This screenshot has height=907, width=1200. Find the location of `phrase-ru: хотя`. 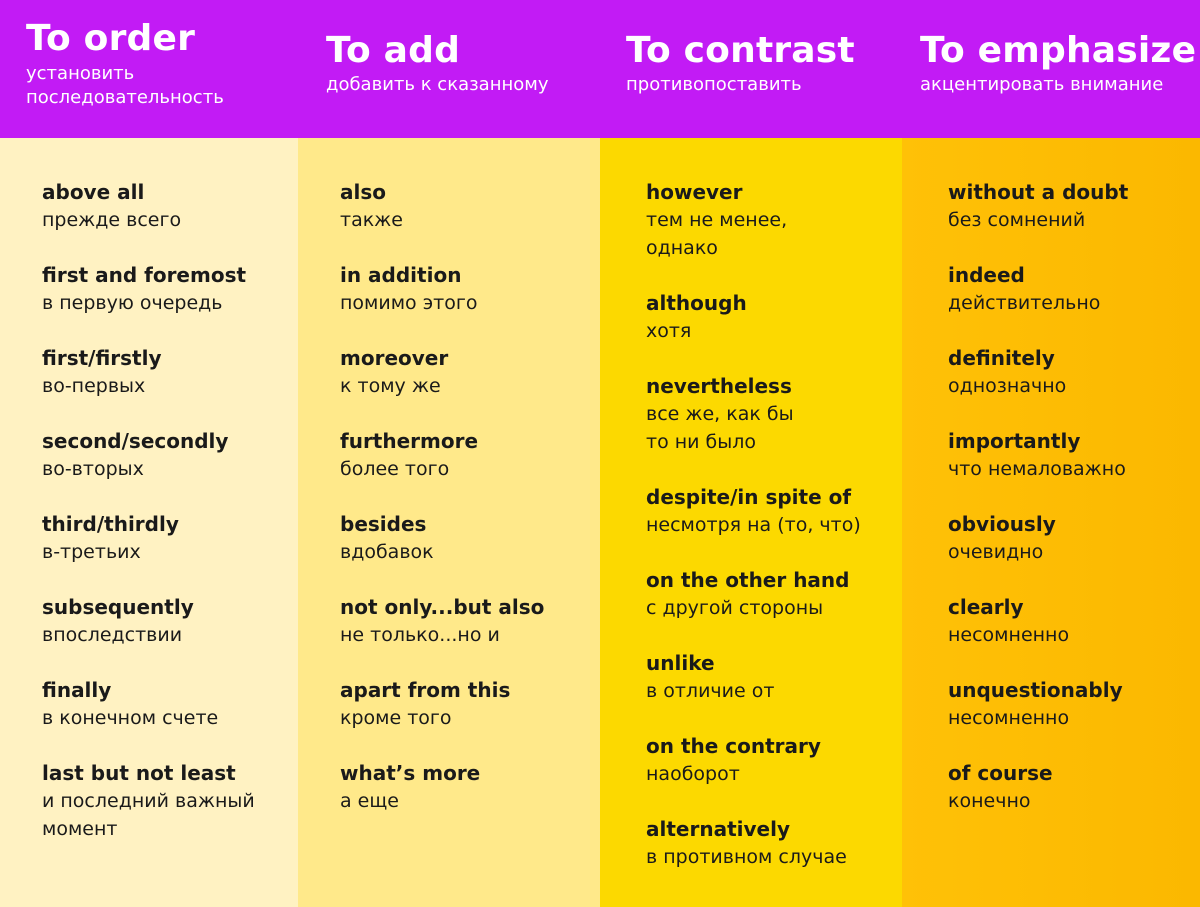

phrase-ru: хотя is located at coordinates (669, 331).